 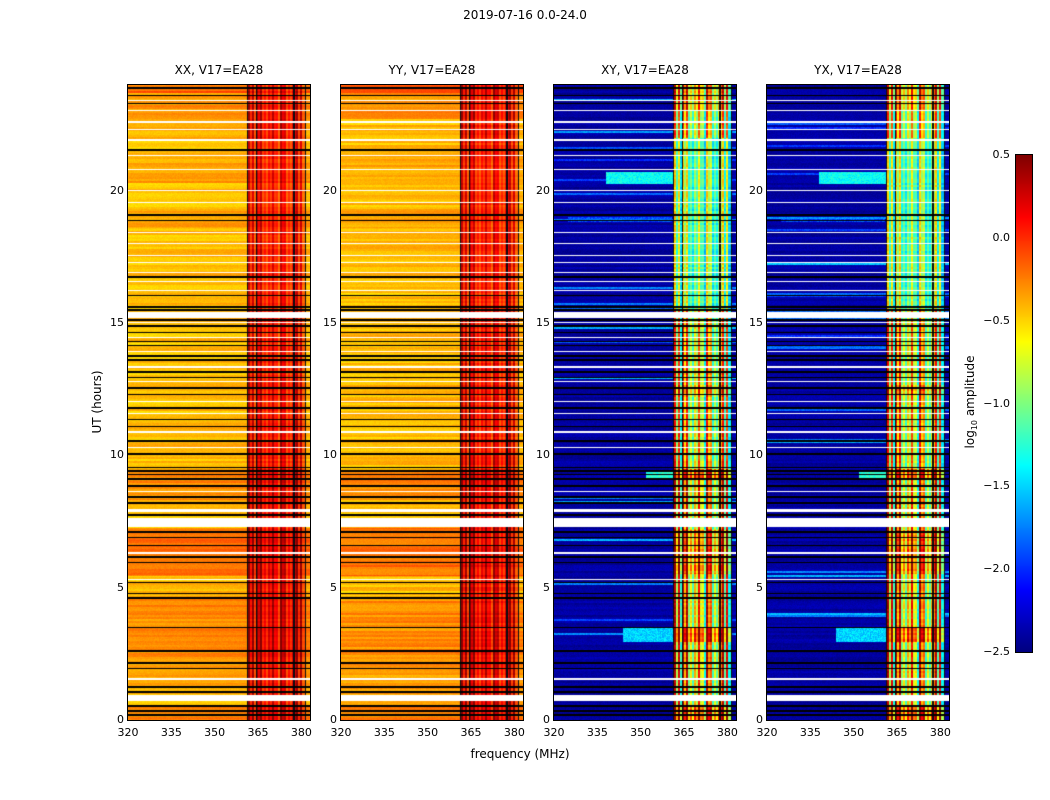 What do you see at coordinates (969, 387) in the screenshot?
I see `colorbar-label-suffix: amplitude` at bounding box center [969, 387].